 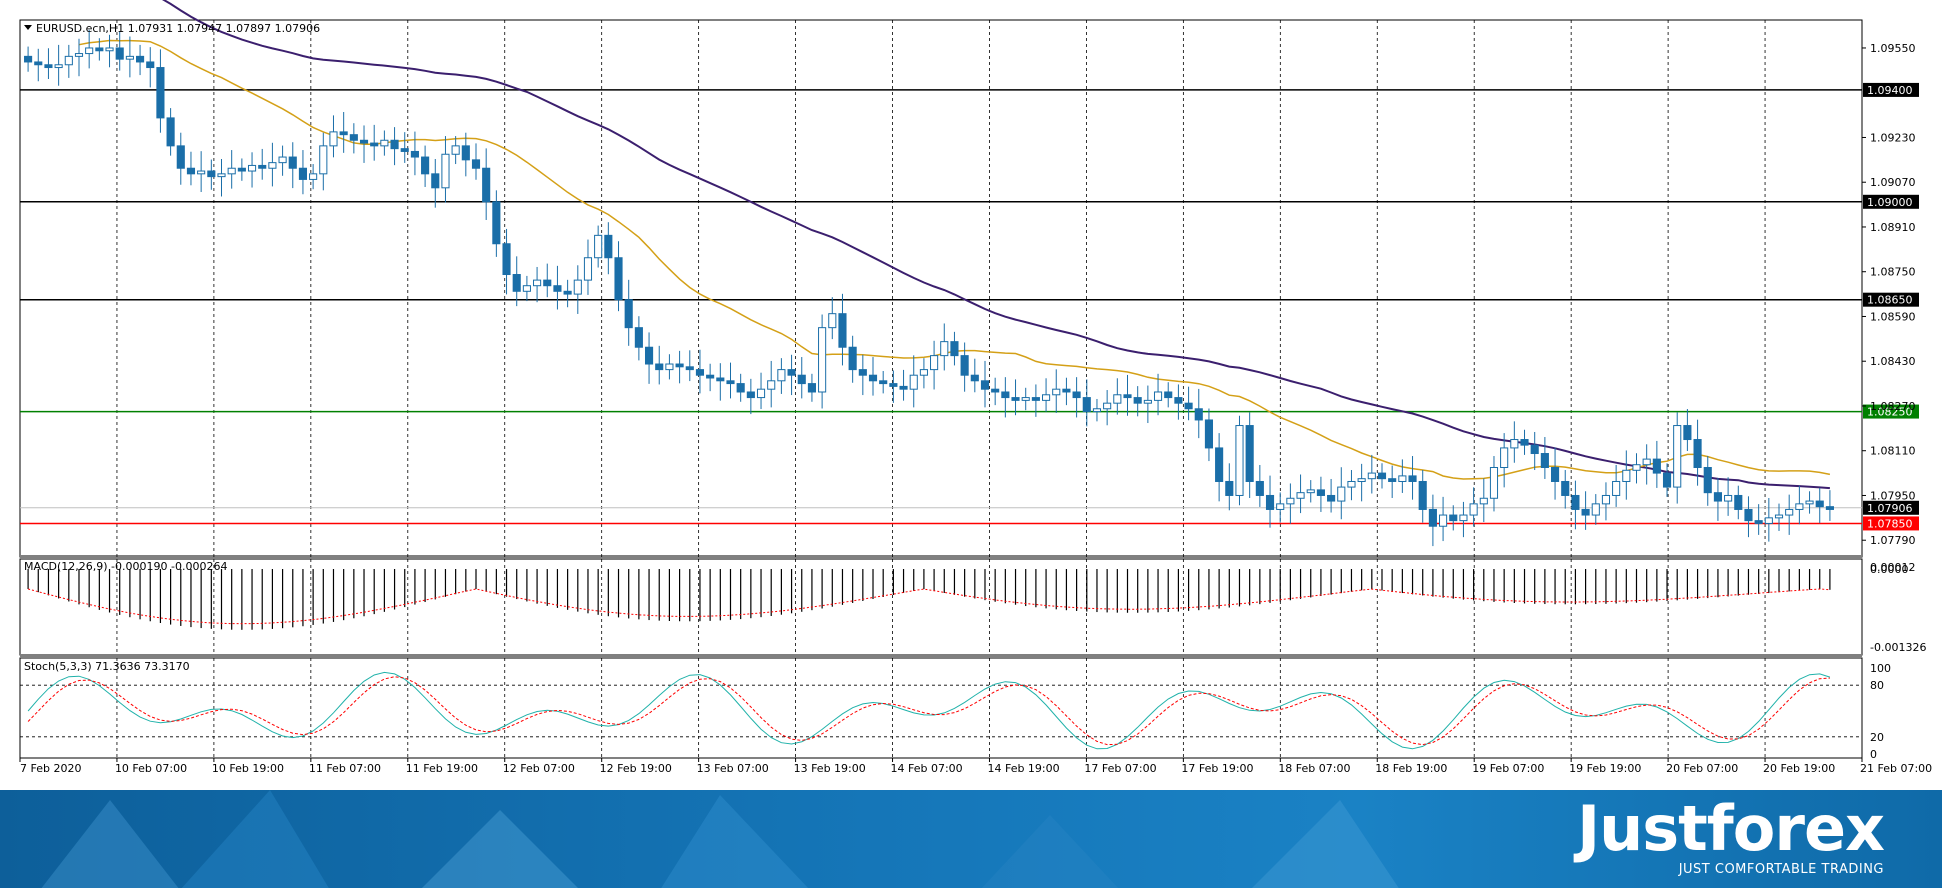 I want to click on x-tick-label: 14 Feb 19:00, so click(x=1023, y=768).